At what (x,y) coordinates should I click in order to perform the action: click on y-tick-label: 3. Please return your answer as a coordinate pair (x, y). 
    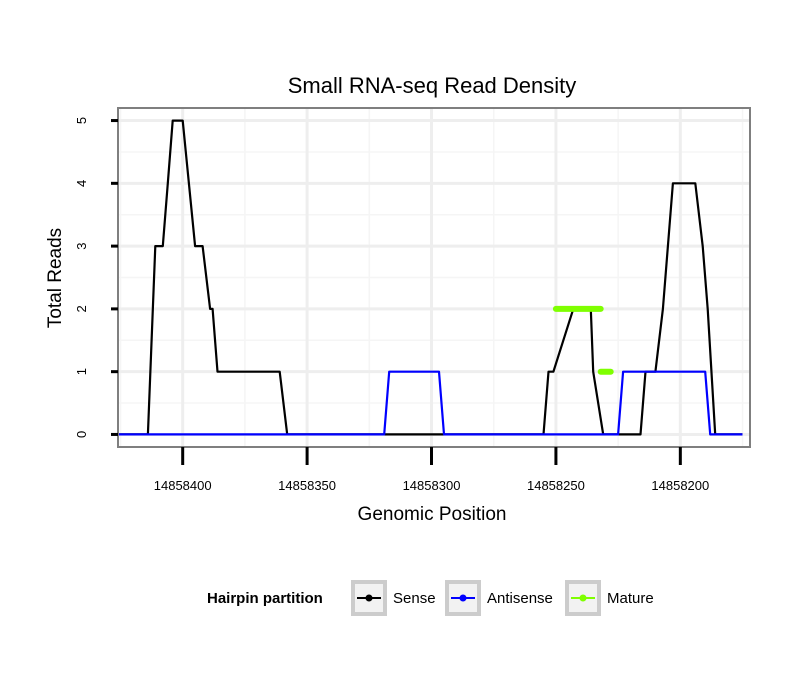
    Looking at the image, I should click on (81, 245).